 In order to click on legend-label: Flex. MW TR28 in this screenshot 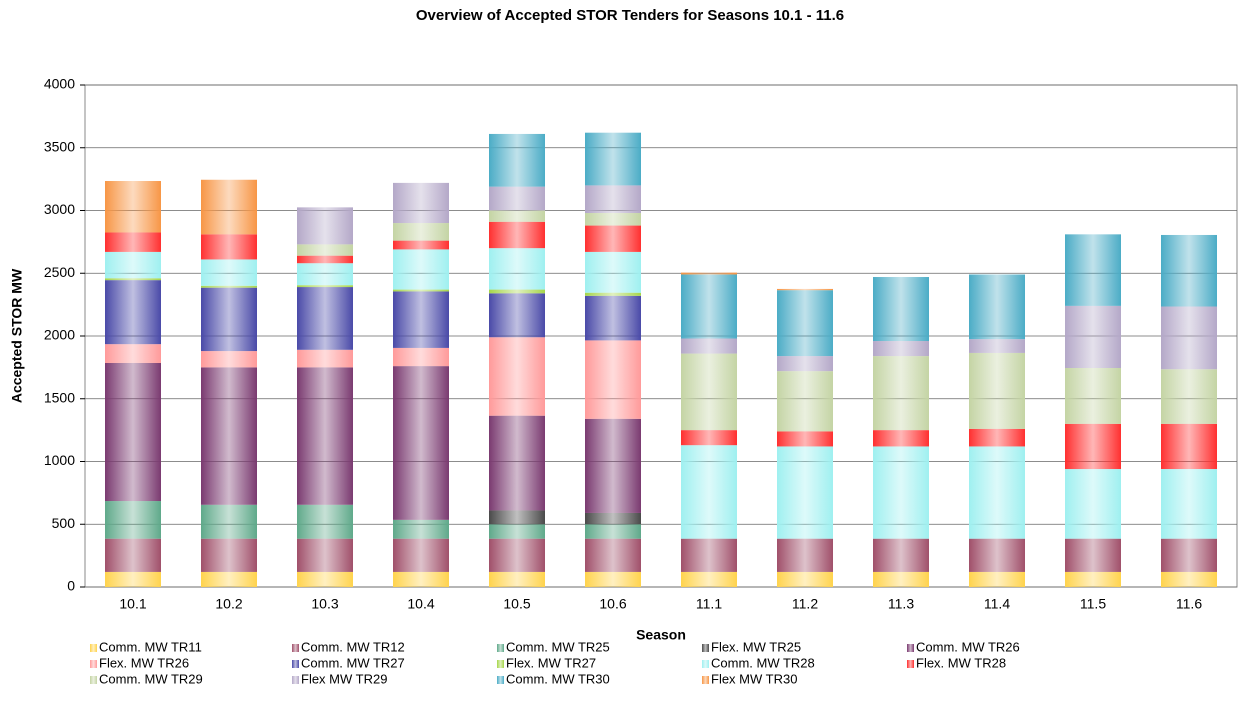, I will do `click(961, 662)`.